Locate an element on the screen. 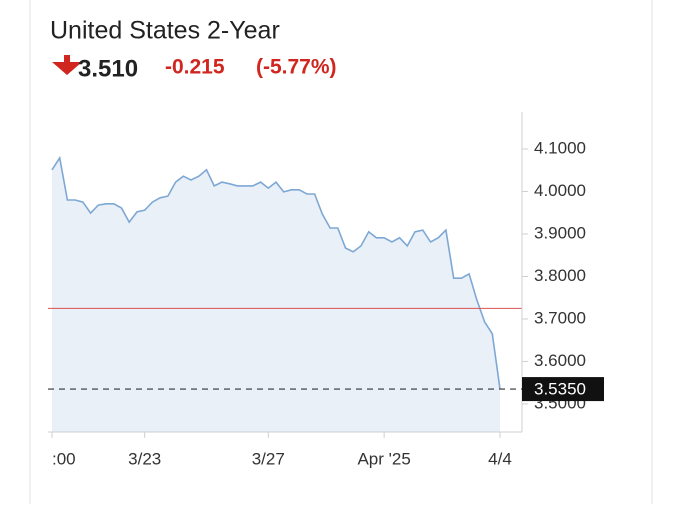 Image resolution: width=680 pixels, height=509 pixels. y-tick-label: 4.0000 is located at coordinates (560, 190).